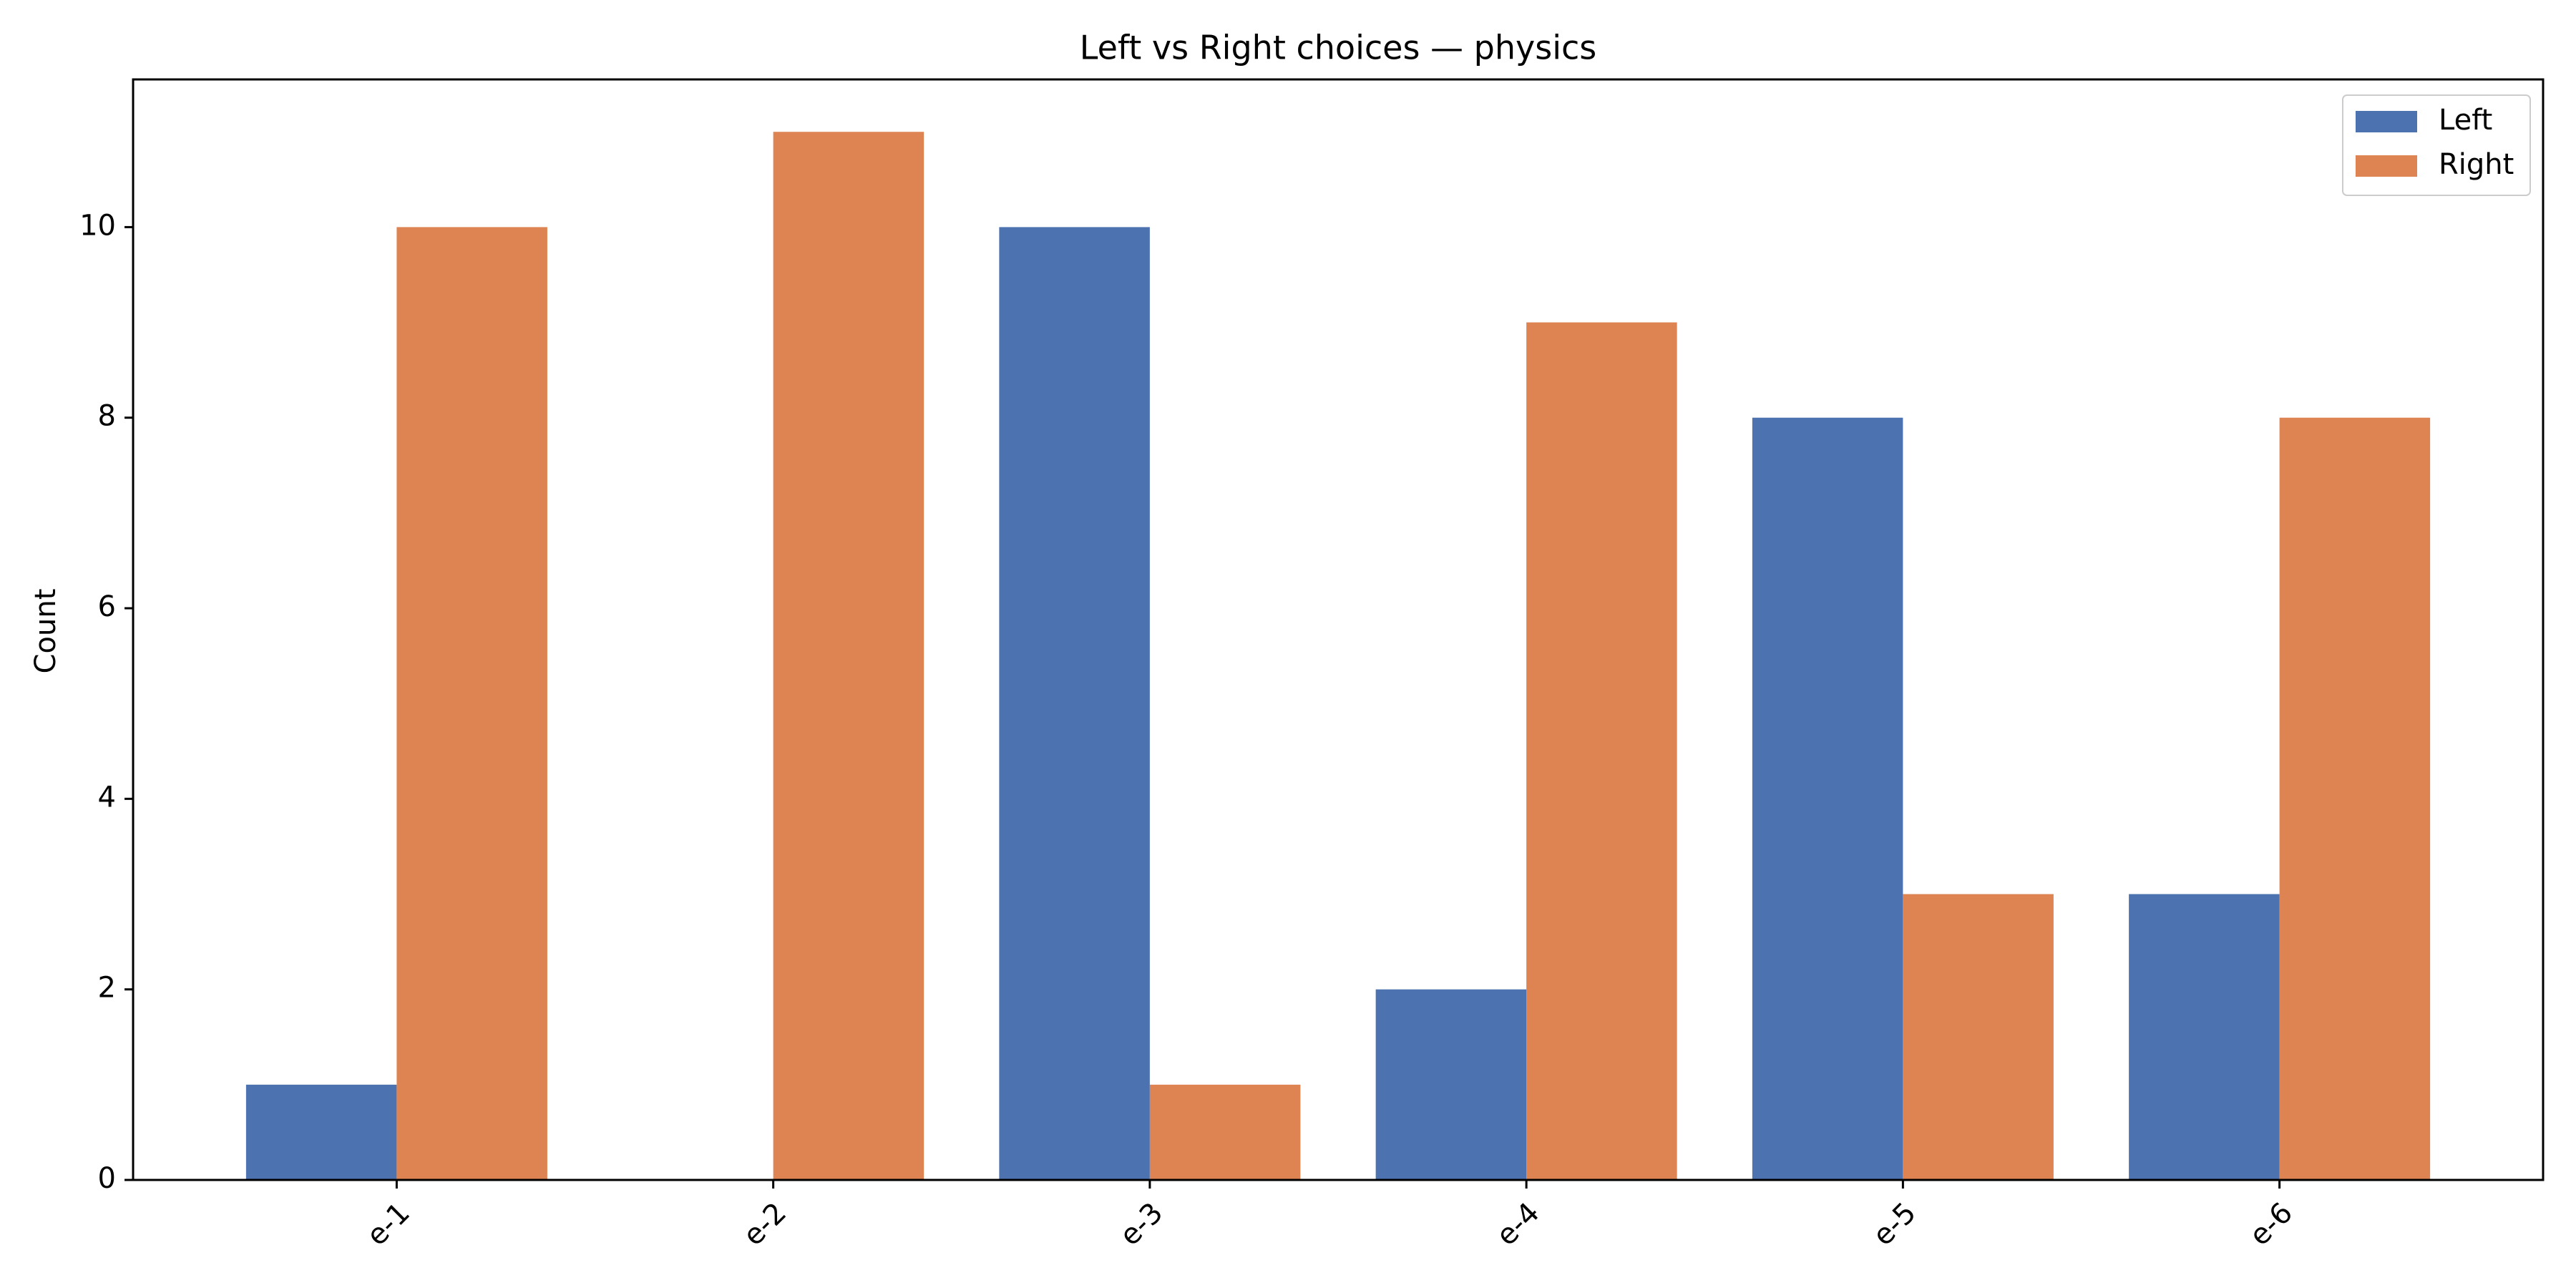  I want to click on legend-swatch-right, so click(2386, 166).